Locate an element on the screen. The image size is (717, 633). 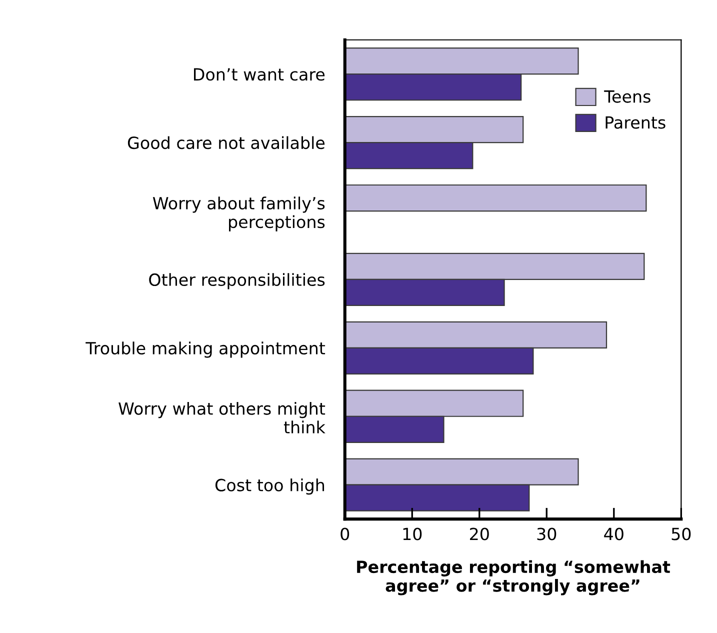
x-tick-label: 10 is located at coordinates (412, 534).